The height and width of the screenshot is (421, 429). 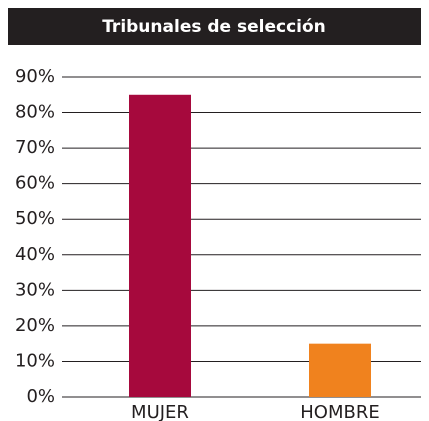 I want to click on y-tick-label: 60%, so click(x=35, y=183).